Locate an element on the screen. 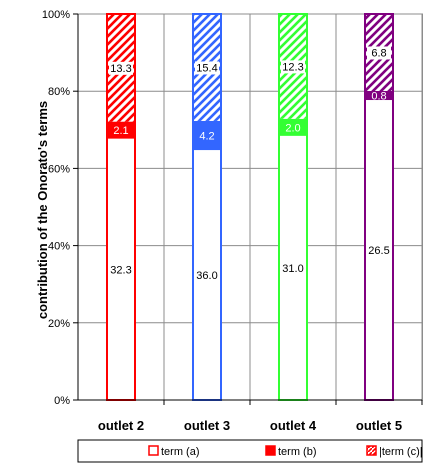 The image size is (446, 463). legend-label: term (b) is located at coordinates (297, 452).